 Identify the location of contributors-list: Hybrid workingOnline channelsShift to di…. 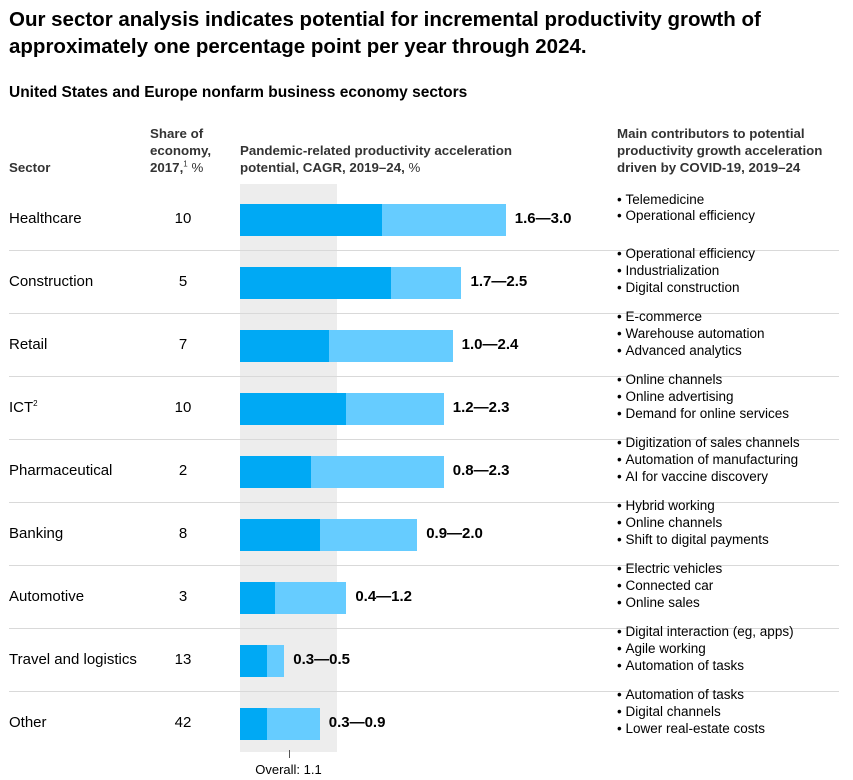
(693, 523).